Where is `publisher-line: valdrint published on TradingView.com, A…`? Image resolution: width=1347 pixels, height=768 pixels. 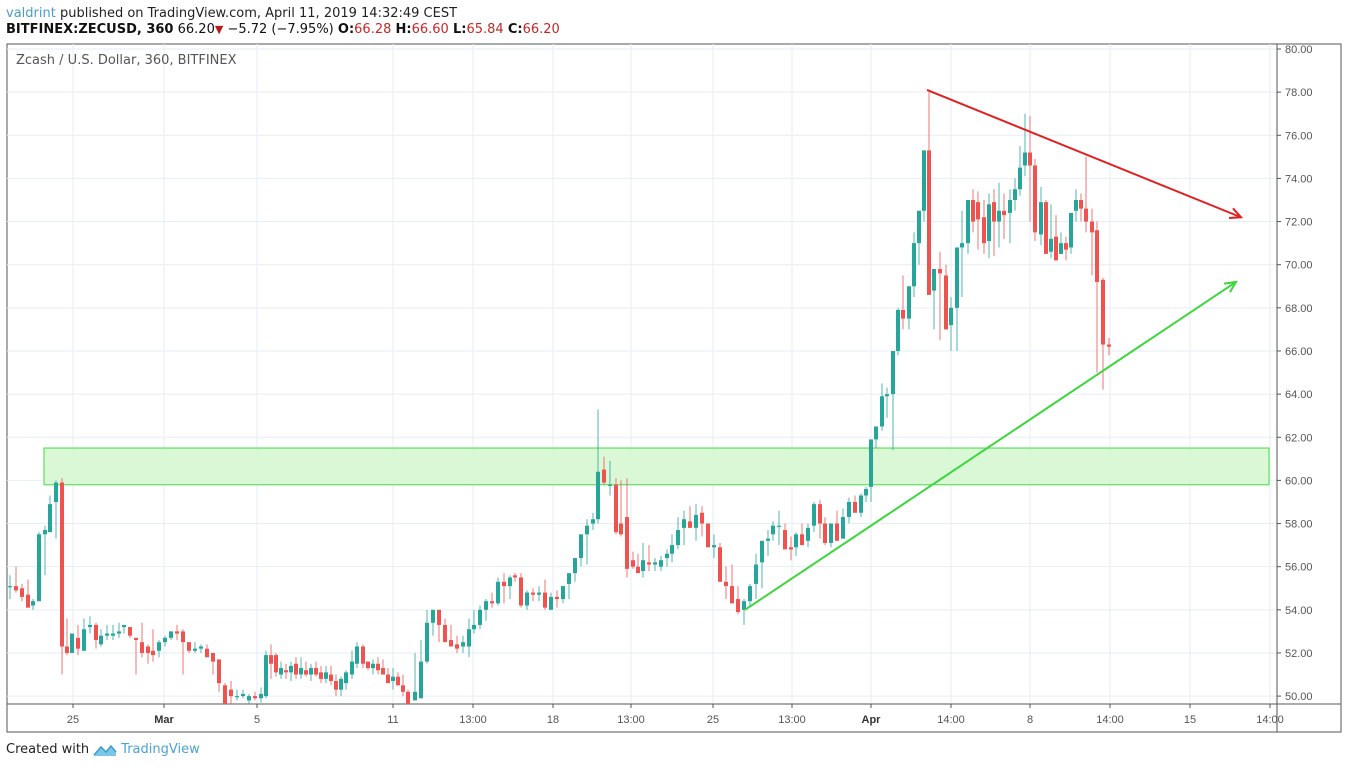
publisher-line: valdrint published on TradingView.com, A… is located at coordinates (231, 13).